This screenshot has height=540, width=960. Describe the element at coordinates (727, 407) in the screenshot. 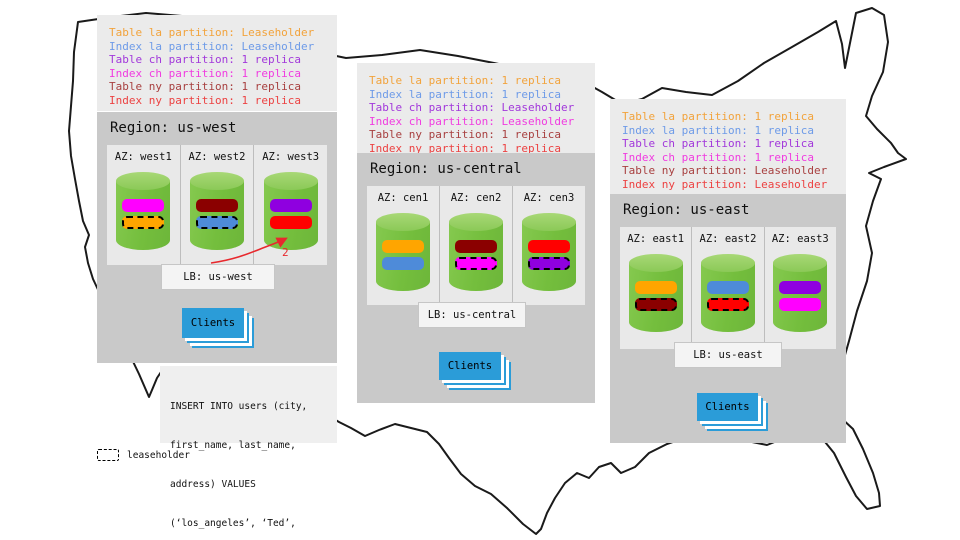

I see `clients-button-us-east: Clients` at that location.